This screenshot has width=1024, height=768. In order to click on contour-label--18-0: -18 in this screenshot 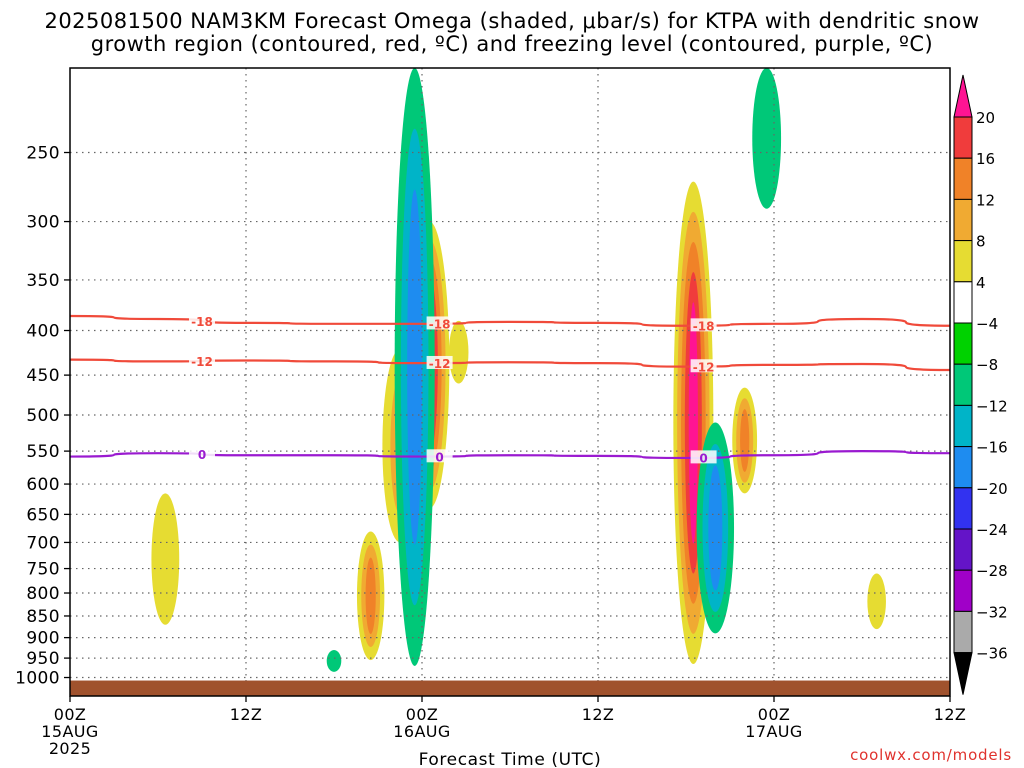, I will do `click(202, 322)`.